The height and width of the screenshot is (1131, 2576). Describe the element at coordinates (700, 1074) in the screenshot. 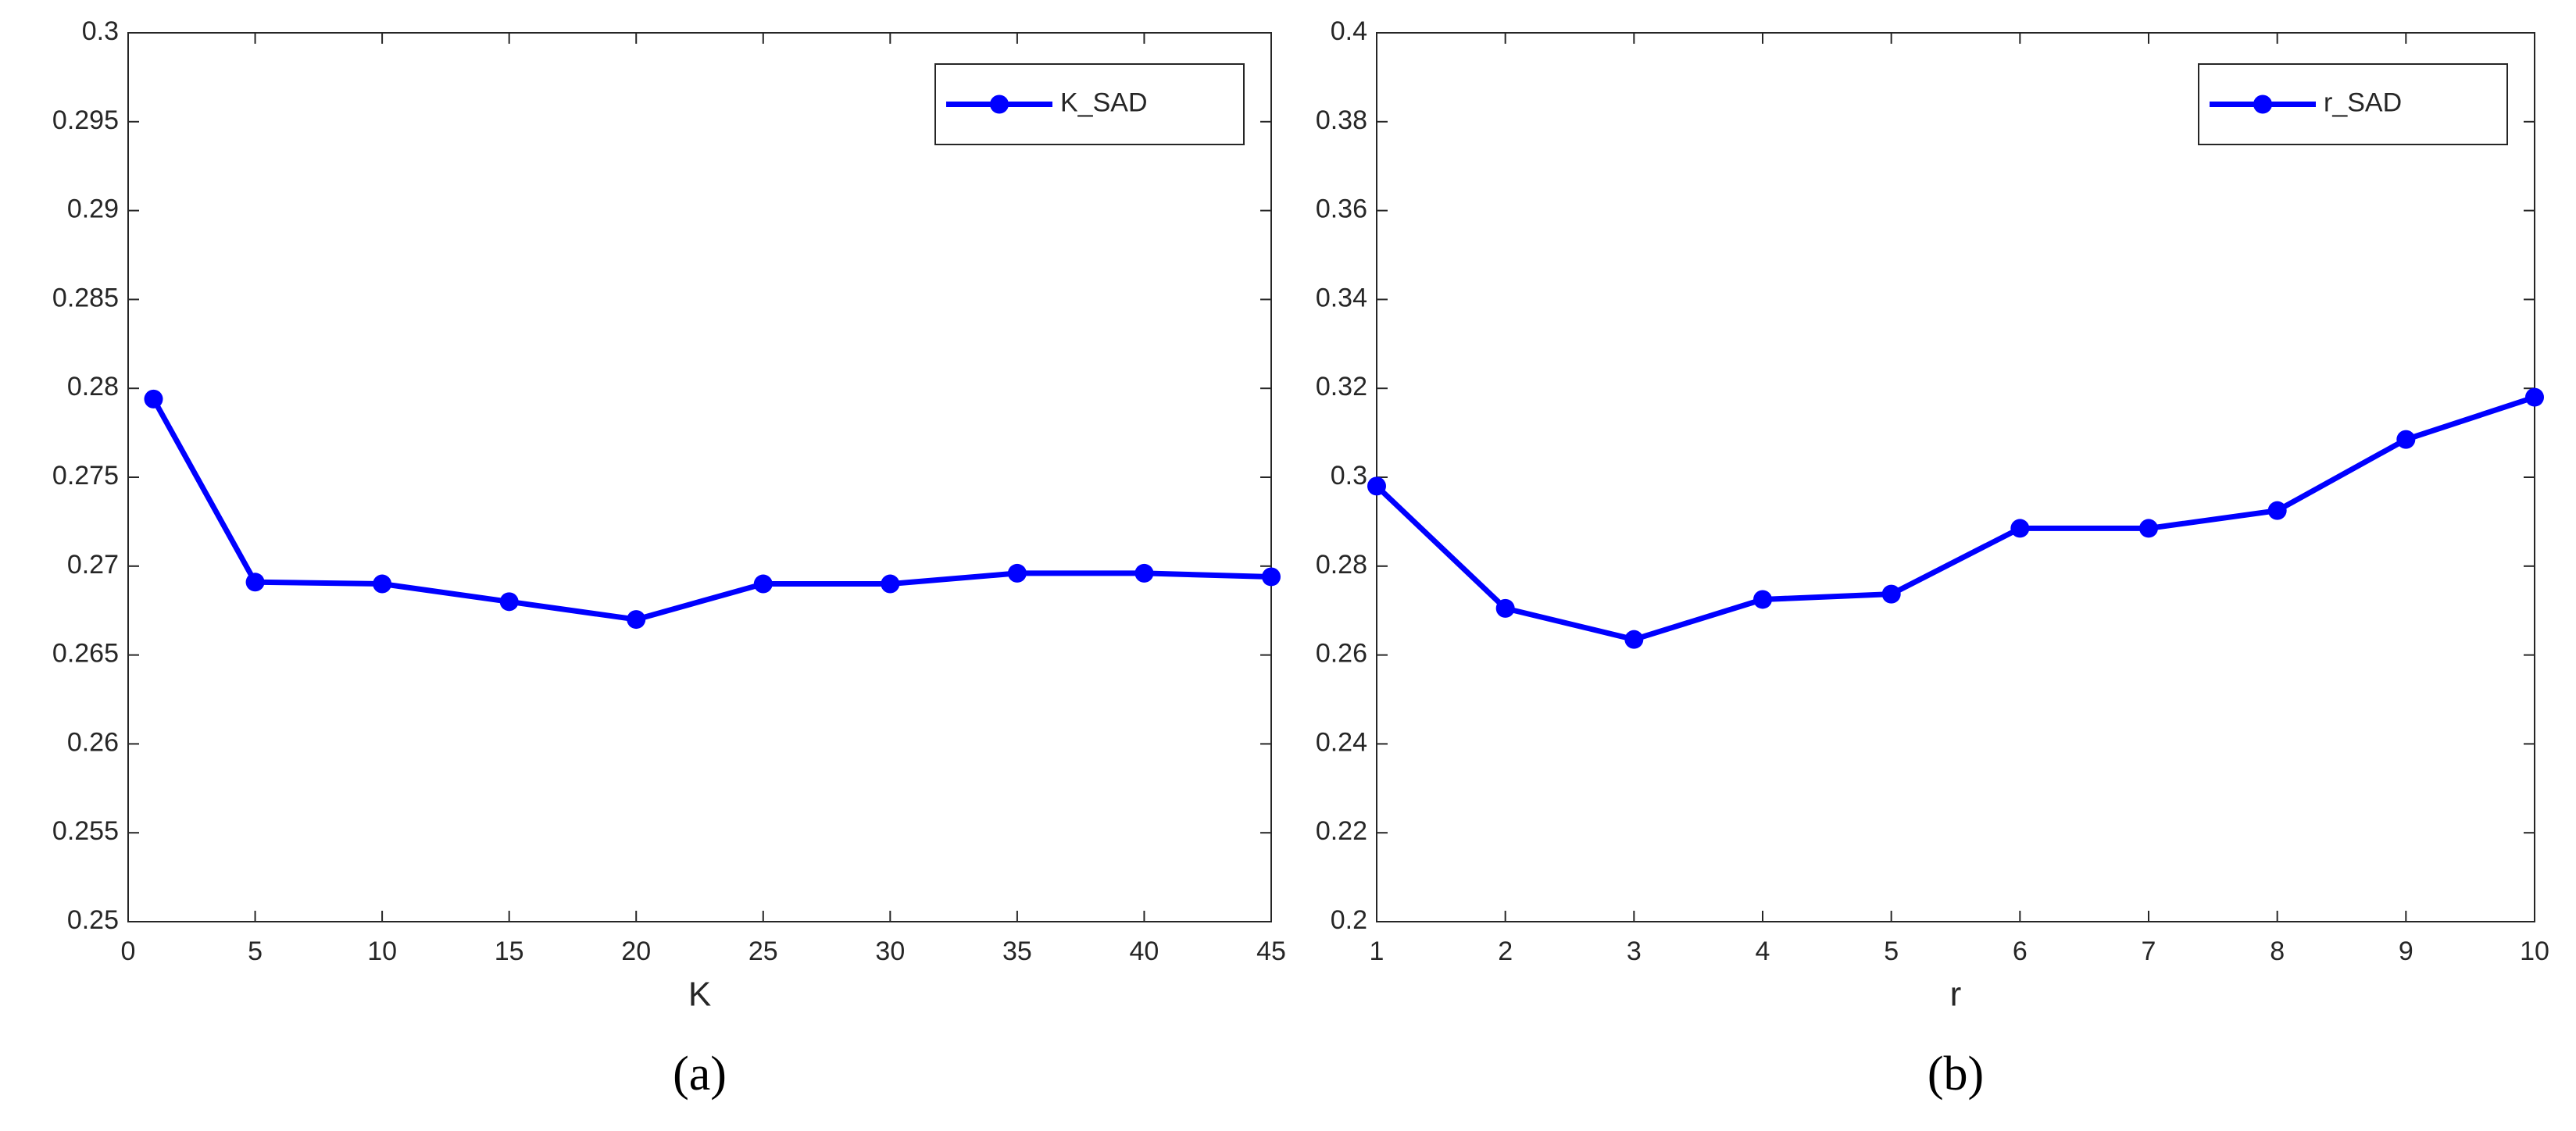

I see `caption: (a)` at that location.